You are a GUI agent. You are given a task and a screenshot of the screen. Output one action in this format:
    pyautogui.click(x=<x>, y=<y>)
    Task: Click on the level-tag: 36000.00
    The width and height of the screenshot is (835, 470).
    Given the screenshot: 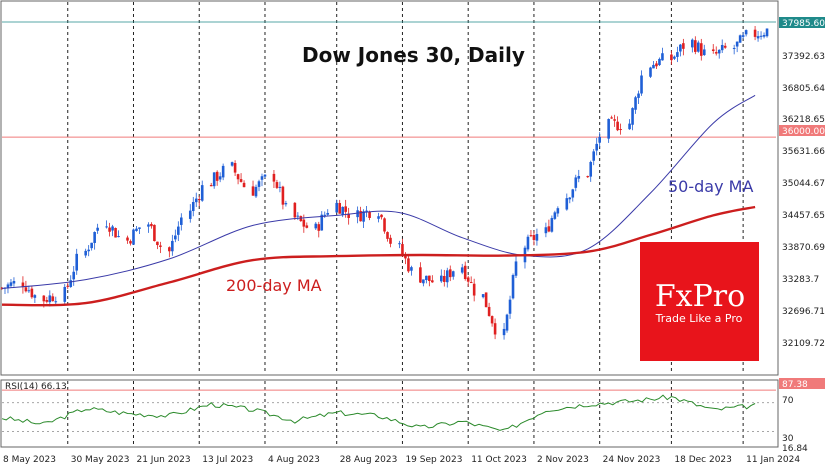 What is the action you would take?
    pyautogui.click(x=803, y=132)
    